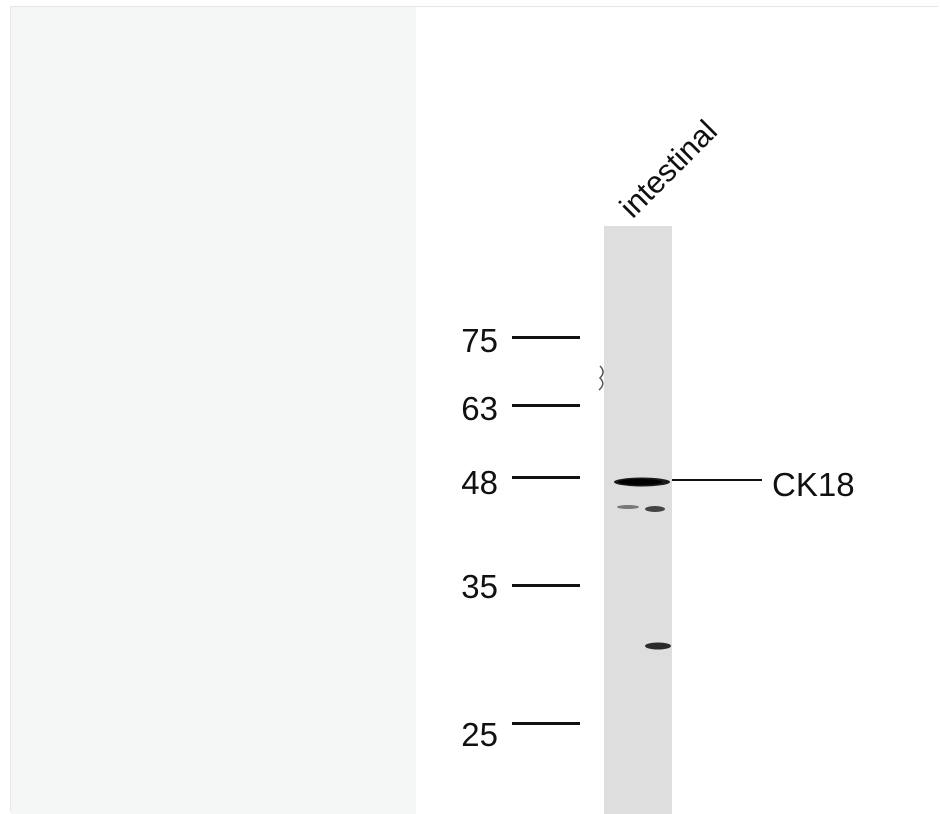 Image resolution: width=940 pixels, height=814 pixels. I want to click on lane-artifact, so click(601, 378).